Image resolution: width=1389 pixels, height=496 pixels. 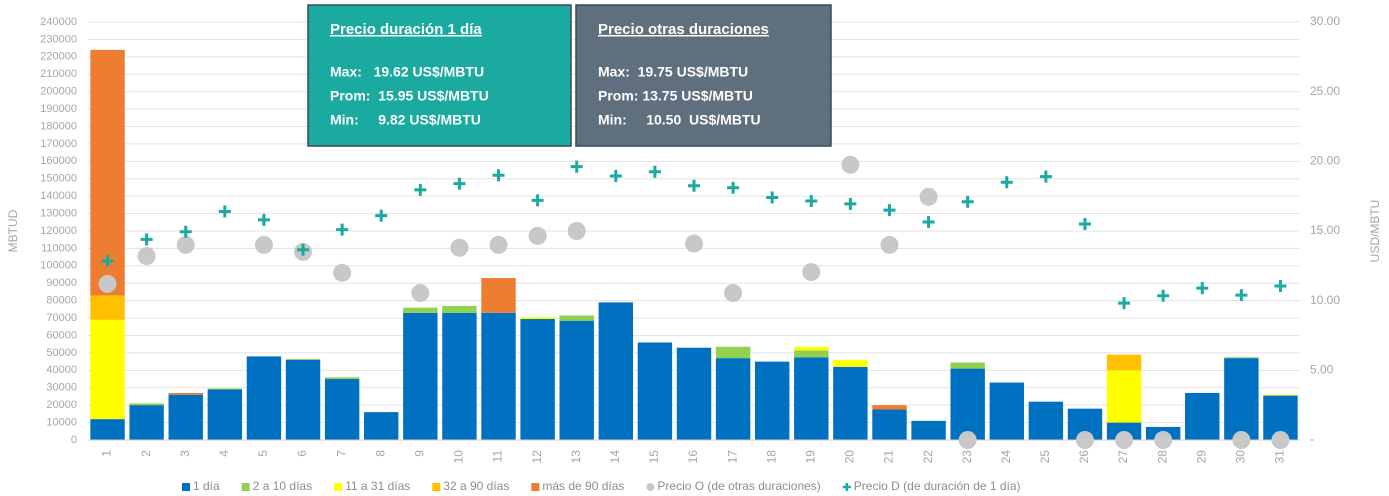 I want to click on y-axis-label: MBTUD, so click(x=13, y=230).